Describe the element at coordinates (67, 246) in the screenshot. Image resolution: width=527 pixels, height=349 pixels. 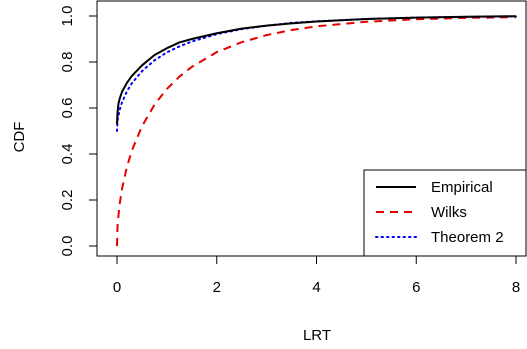
I see `y-tick-label: 0.0` at that location.